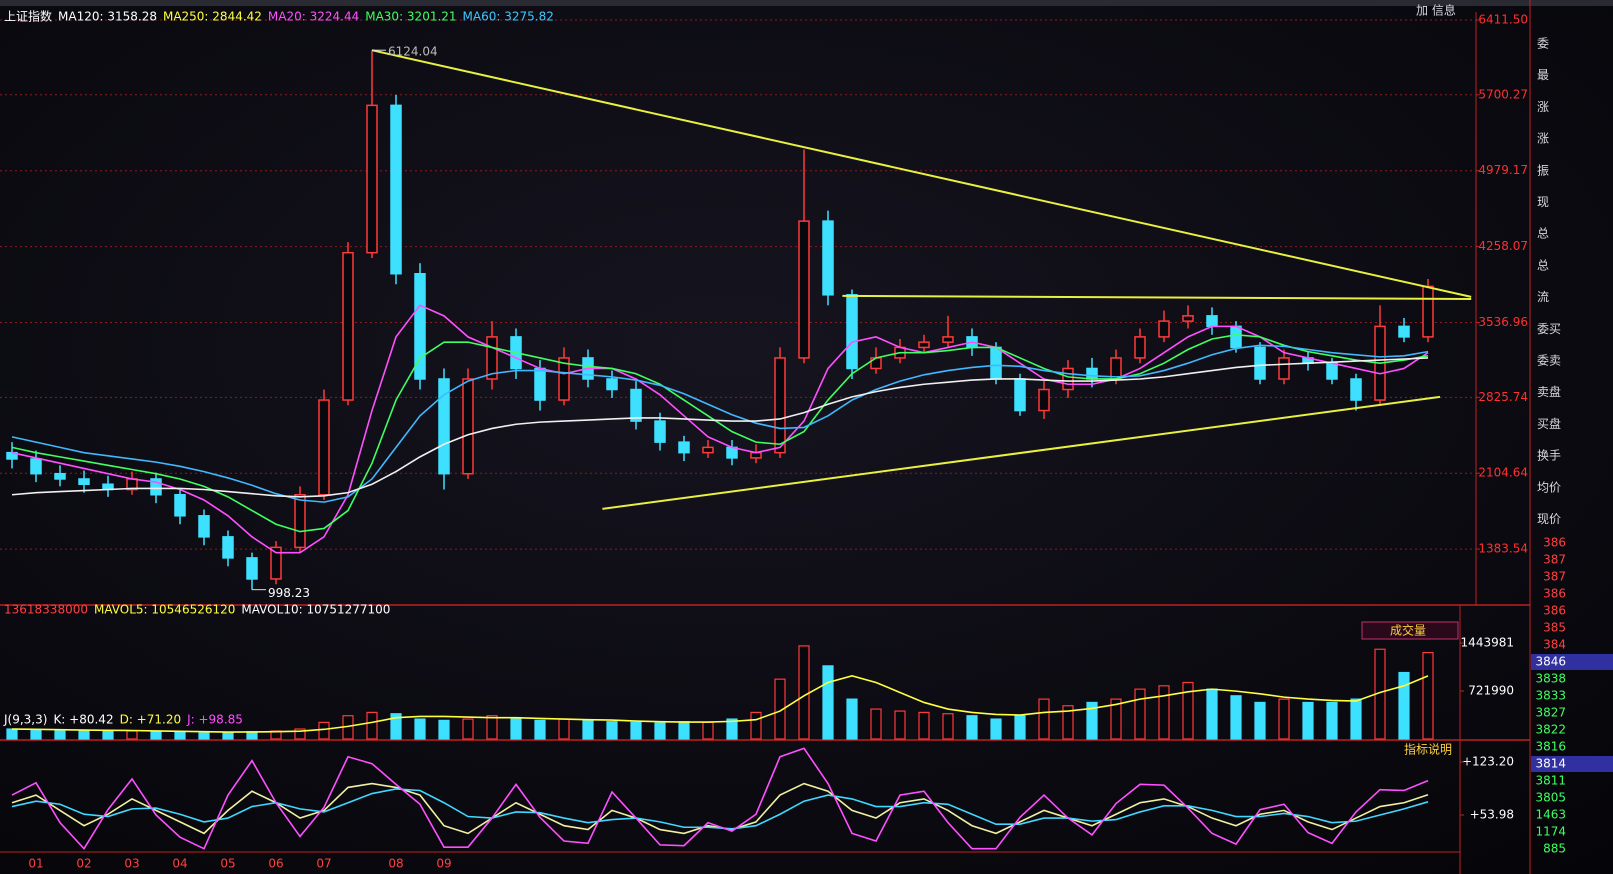  Describe the element at coordinates (212, 17) in the screenshot. I see `legend-entry: MA250: 2844.42` at that location.